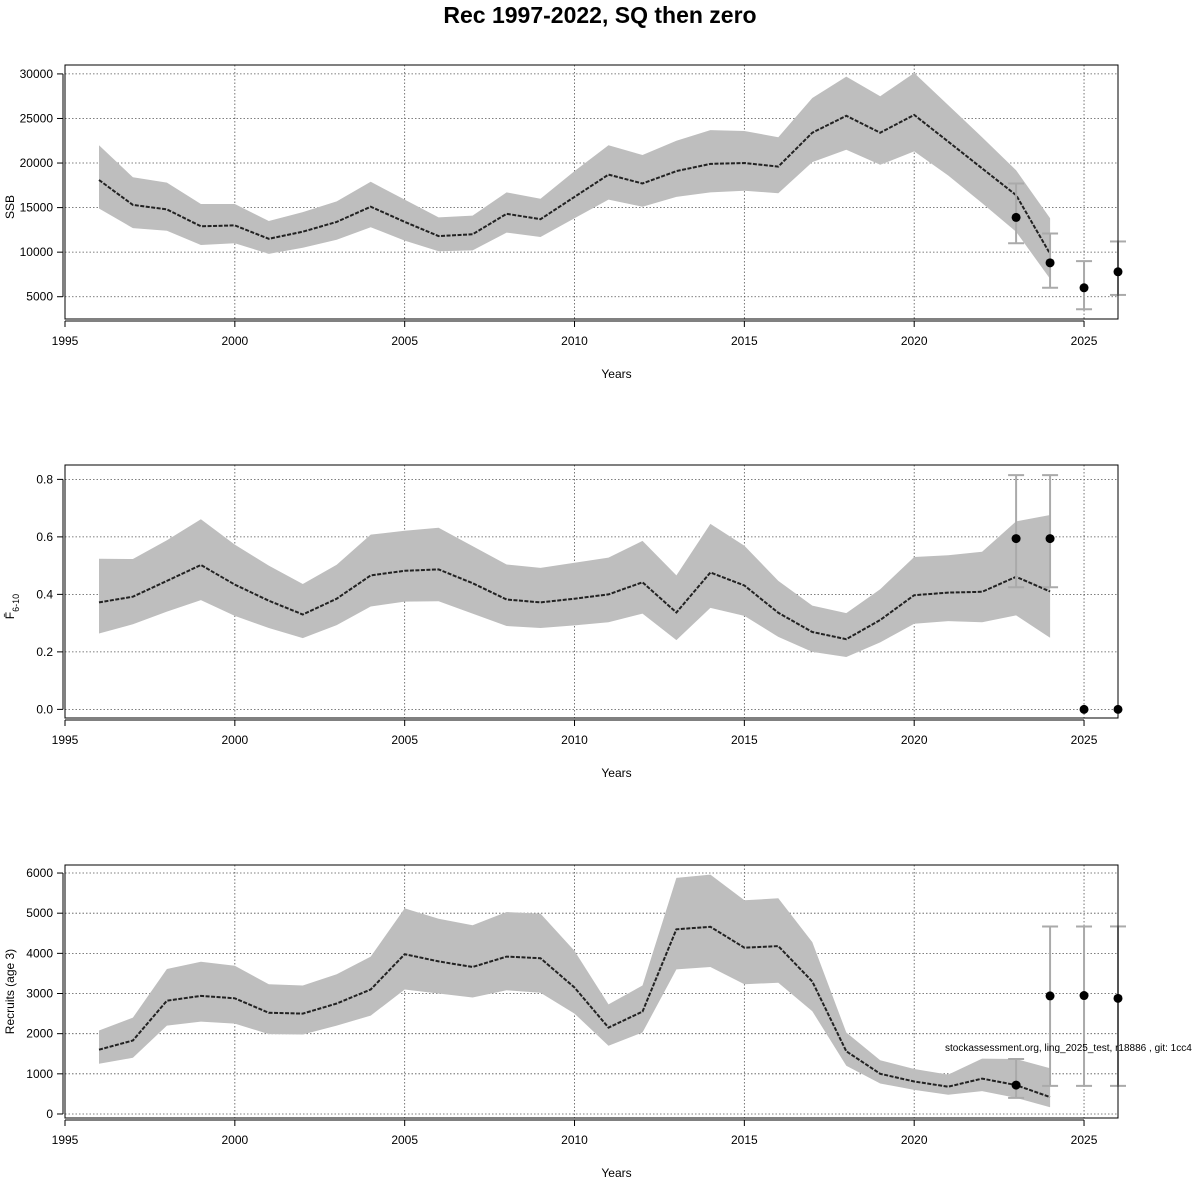 This screenshot has width=1200, height=1200. What do you see at coordinates (39, 994) in the screenshot?
I see `y-tick-label: 3000` at bounding box center [39, 994].